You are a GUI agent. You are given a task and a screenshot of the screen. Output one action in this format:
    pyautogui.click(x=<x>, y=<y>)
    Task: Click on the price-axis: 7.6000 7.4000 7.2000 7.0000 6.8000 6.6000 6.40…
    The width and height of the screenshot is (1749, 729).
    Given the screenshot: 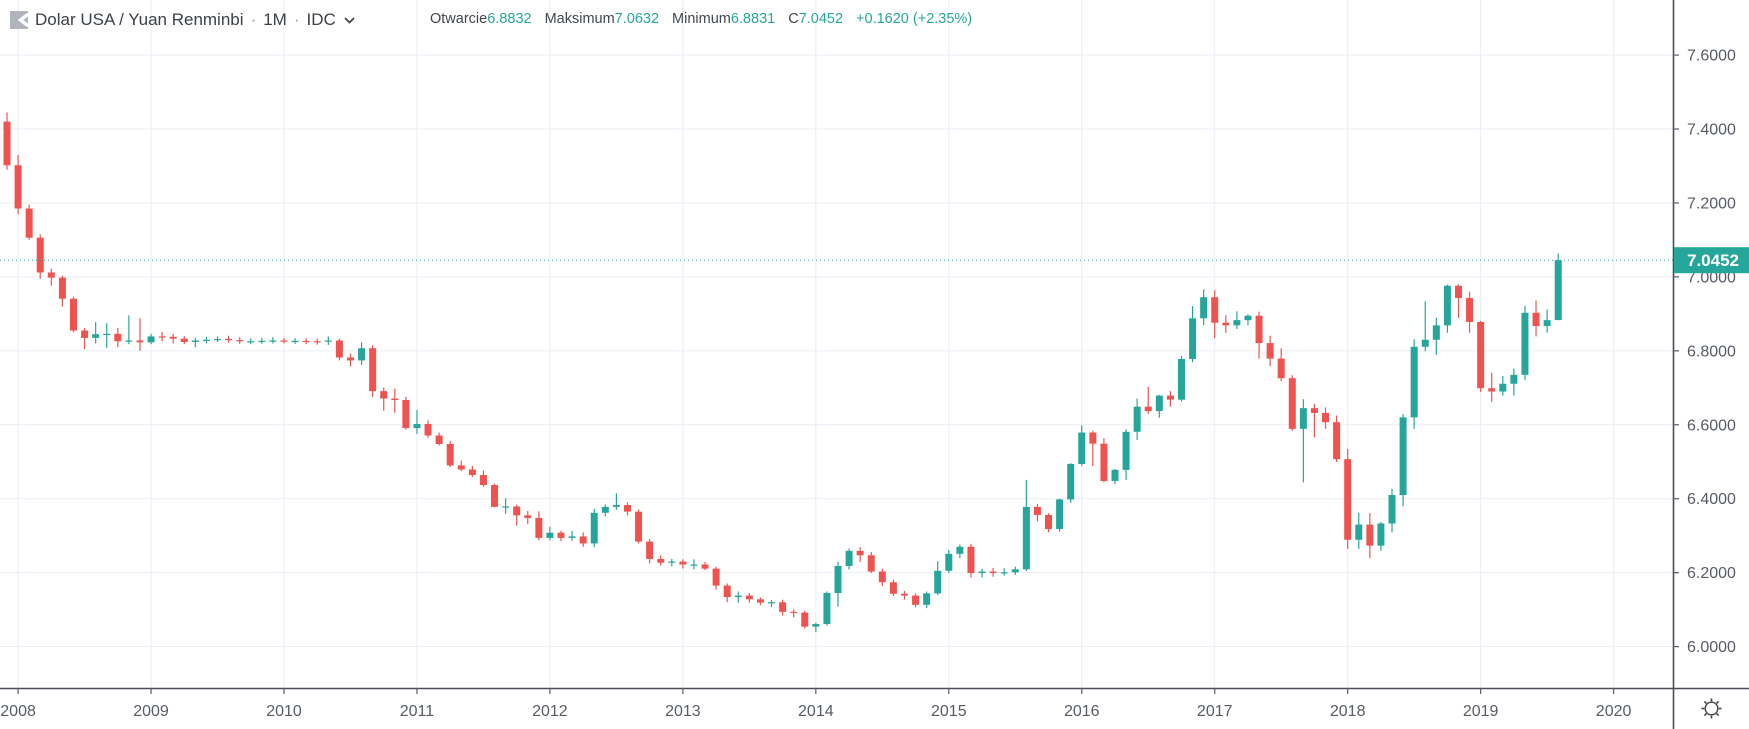 What is the action you would take?
    pyautogui.click(x=1704, y=352)
    